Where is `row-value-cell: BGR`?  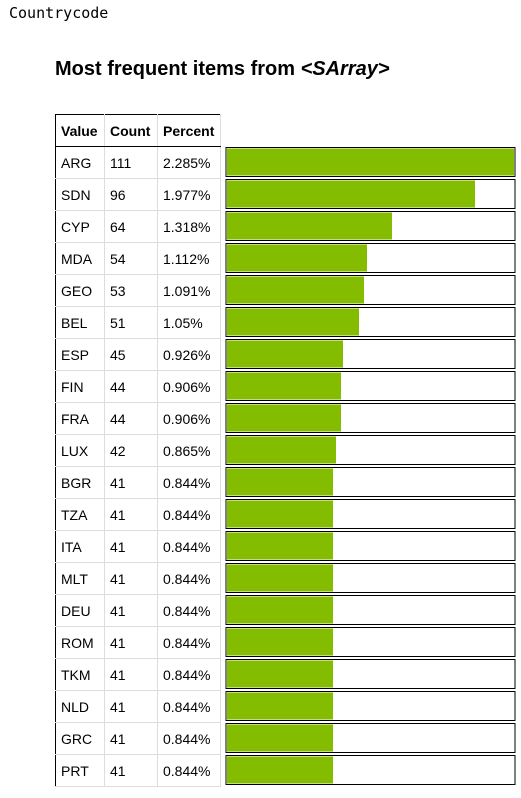 row-value-cell: BGR is located at coordinates (80, 482).